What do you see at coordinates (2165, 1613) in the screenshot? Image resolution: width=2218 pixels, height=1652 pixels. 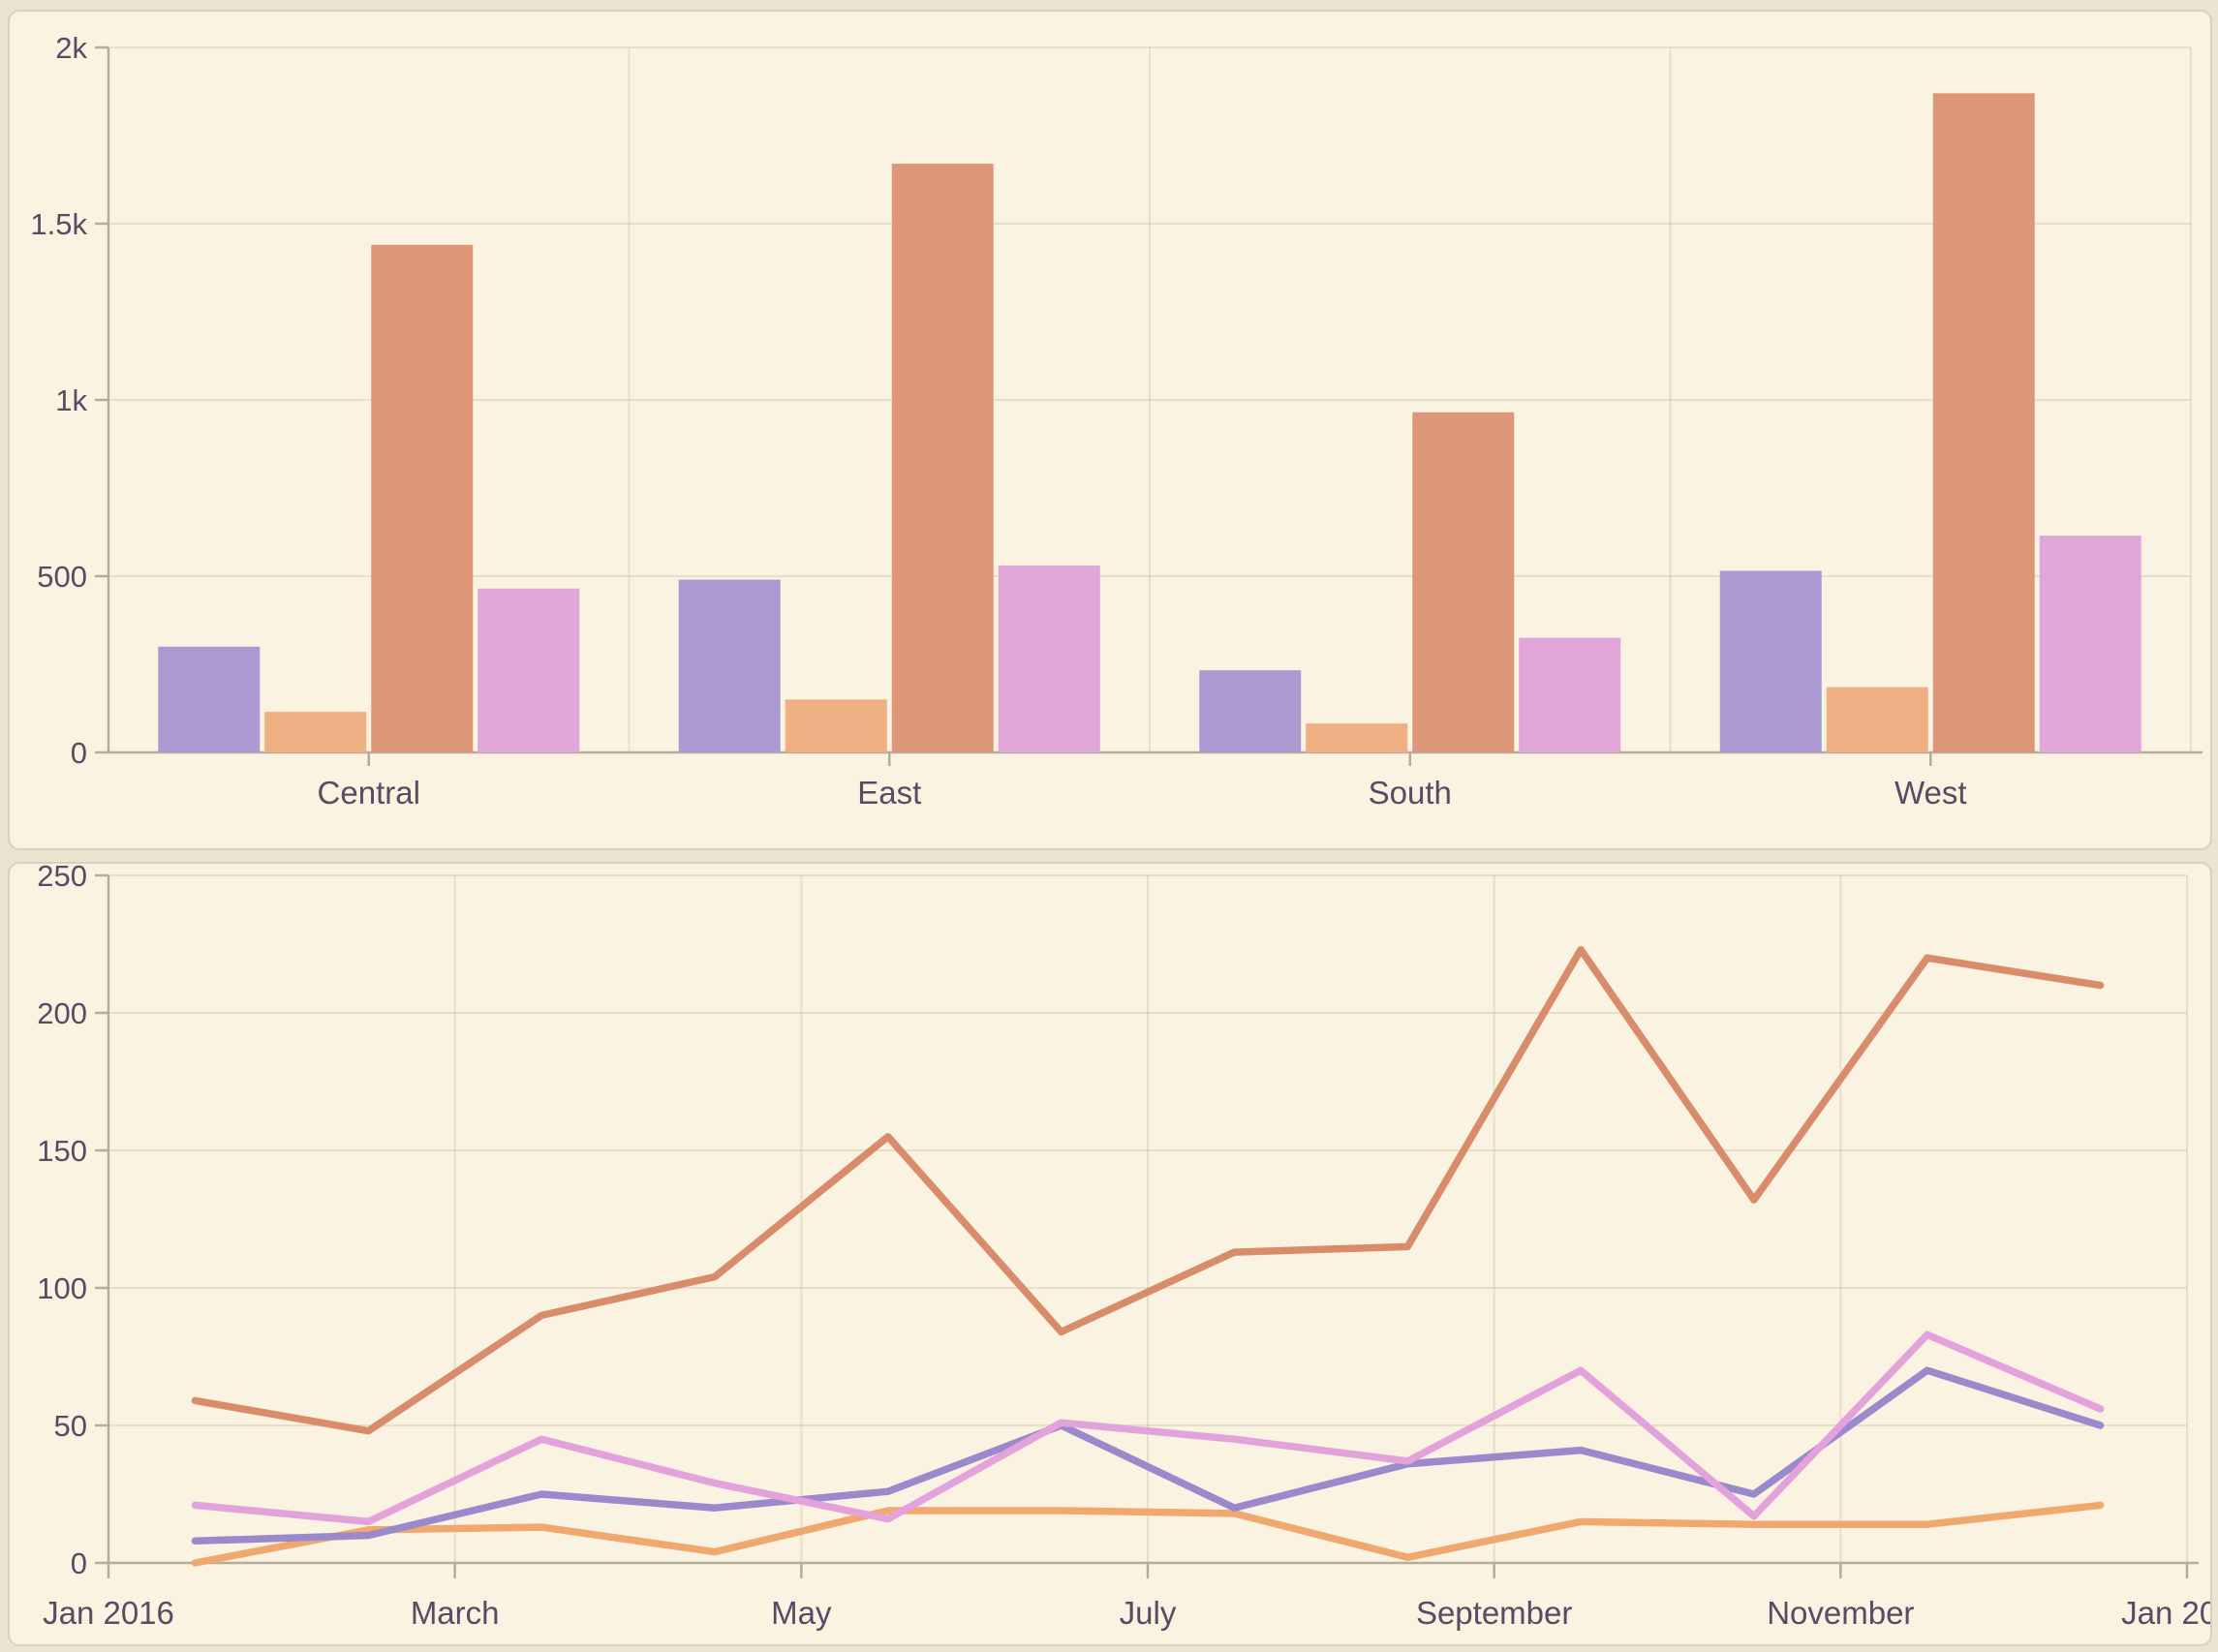 I see `x-axis-tick-label: Jan 2017` at bounding box center [2165, 1613].